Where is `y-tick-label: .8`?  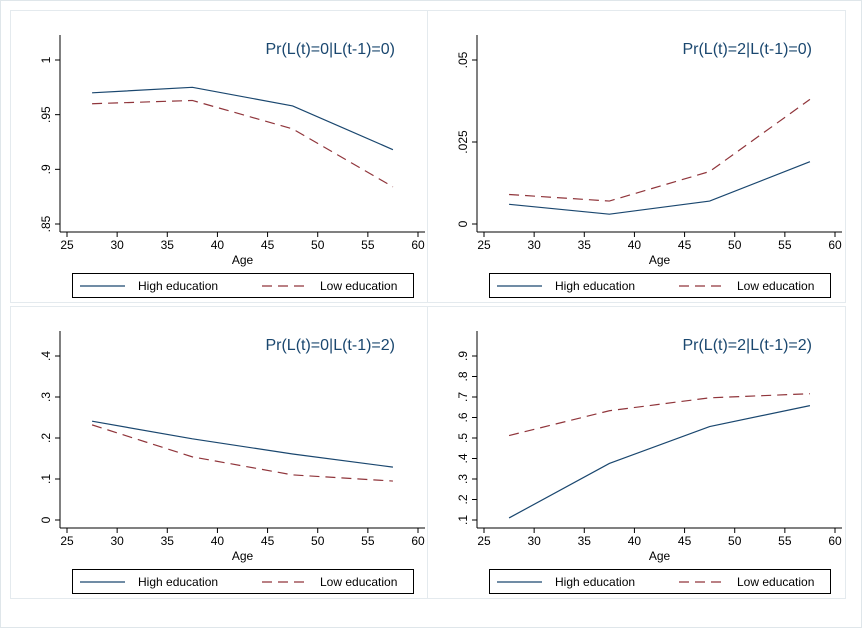 y-tick-label: .8 is located at coordinates (463, 376).